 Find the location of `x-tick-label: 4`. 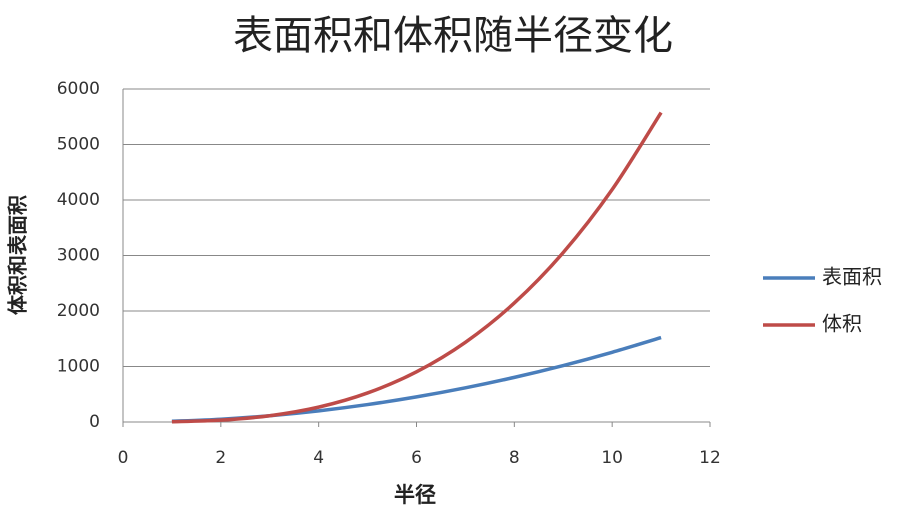

x-tick-label: 4 is located at coordinates (318, 458).